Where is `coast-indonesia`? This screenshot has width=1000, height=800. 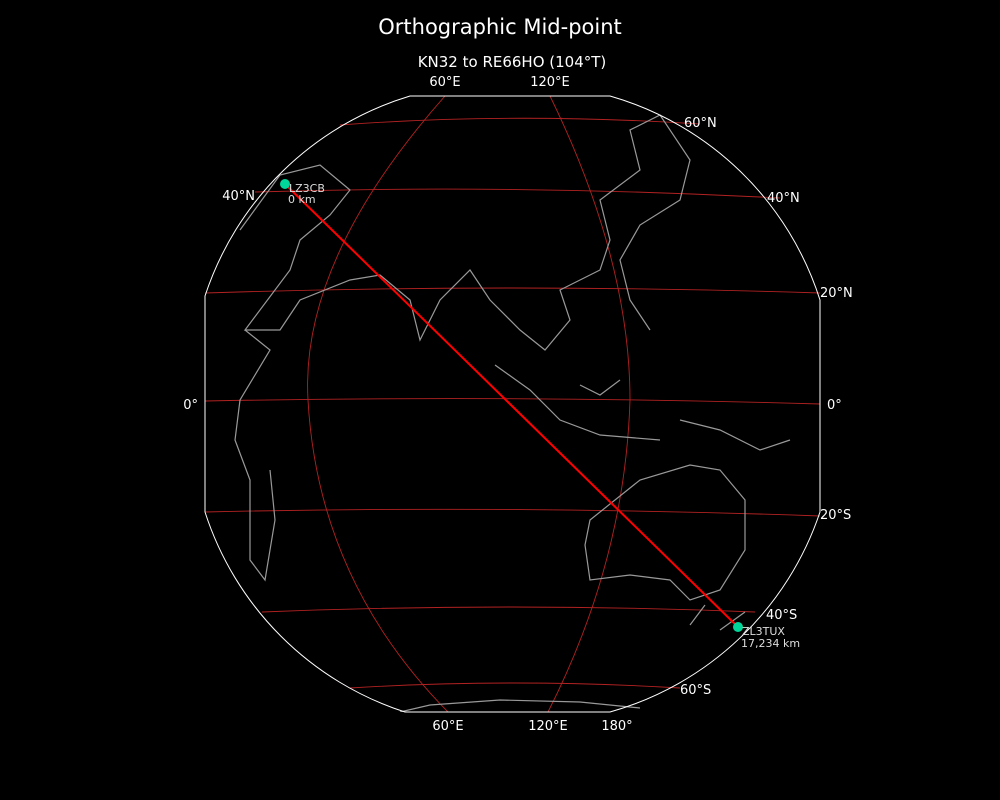 coast-indonesia is located at coordinates (642, 407).